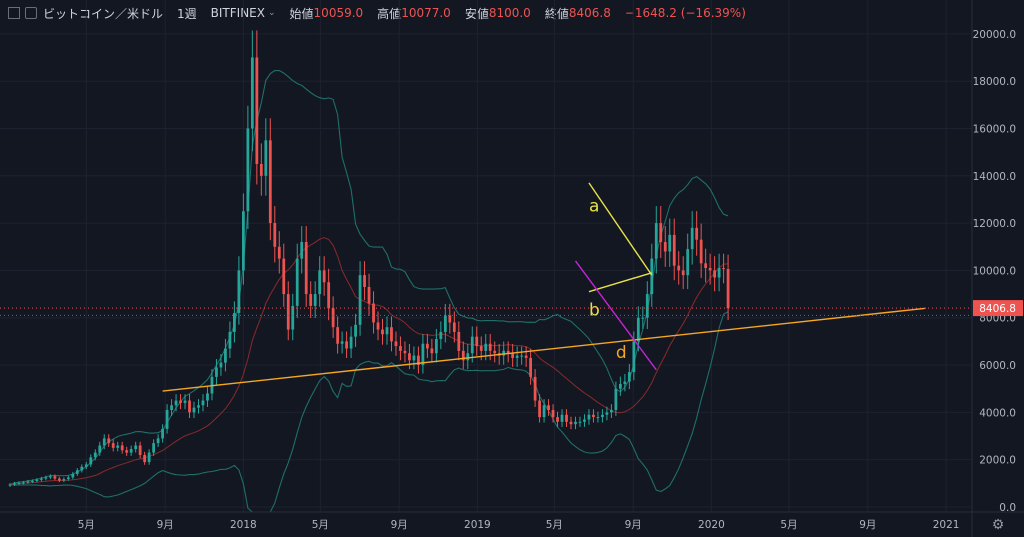  I want to click on chevron-down-icon: ⌄, so click(271, 13).